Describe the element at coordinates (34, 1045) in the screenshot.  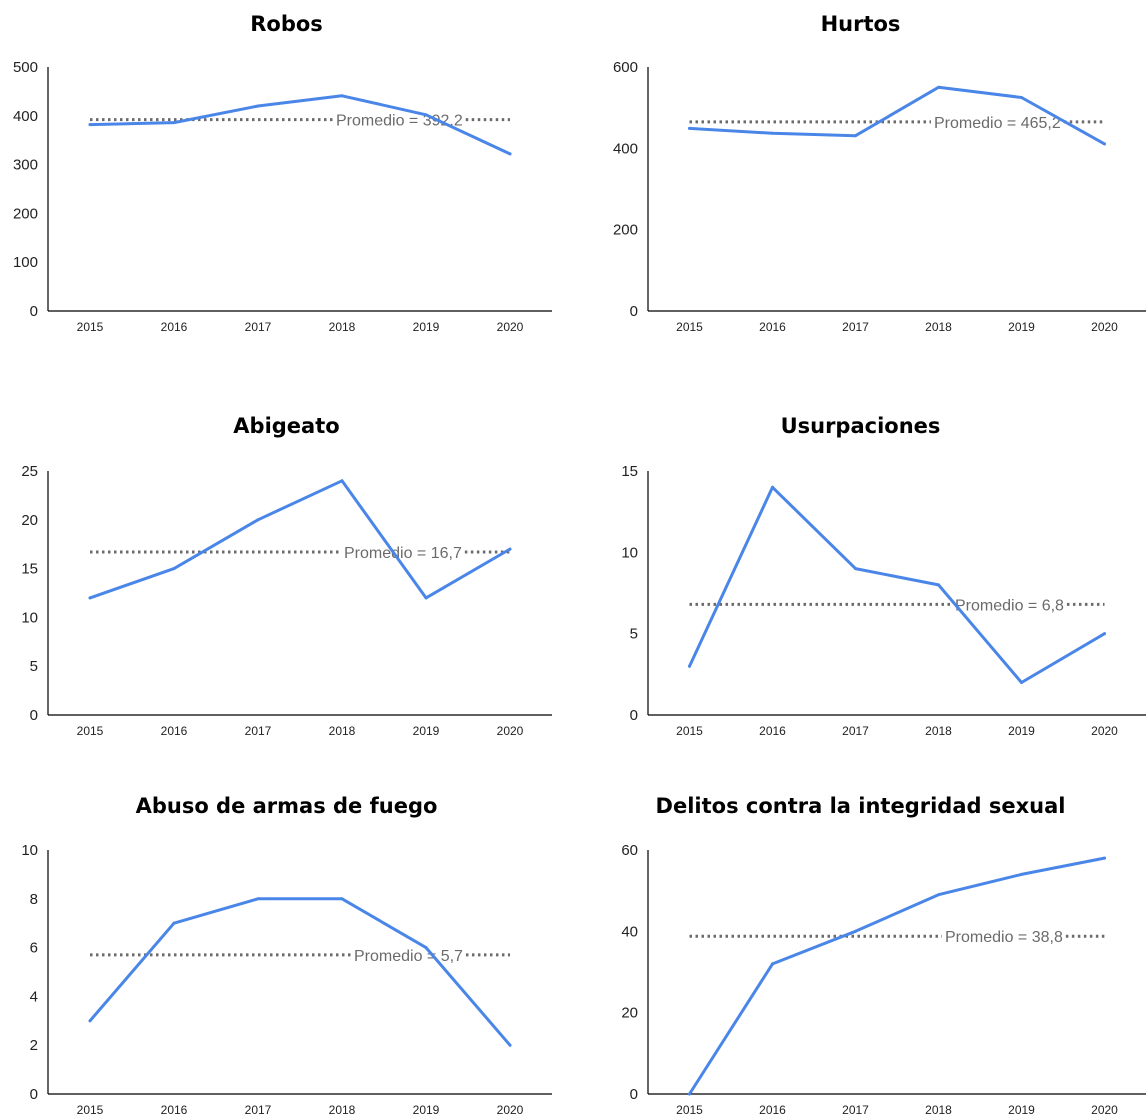
I see `y-tick-label: 2` at that location.